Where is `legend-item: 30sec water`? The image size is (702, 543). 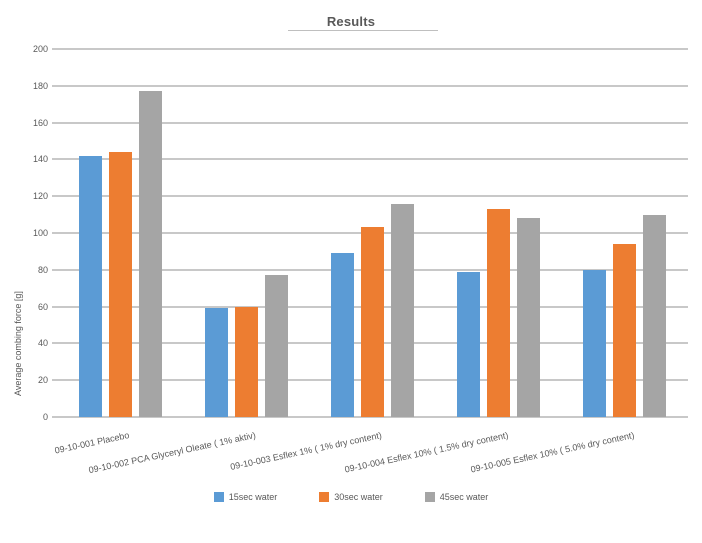 legend-item: 30sec water is located at coordinates (351, 497).